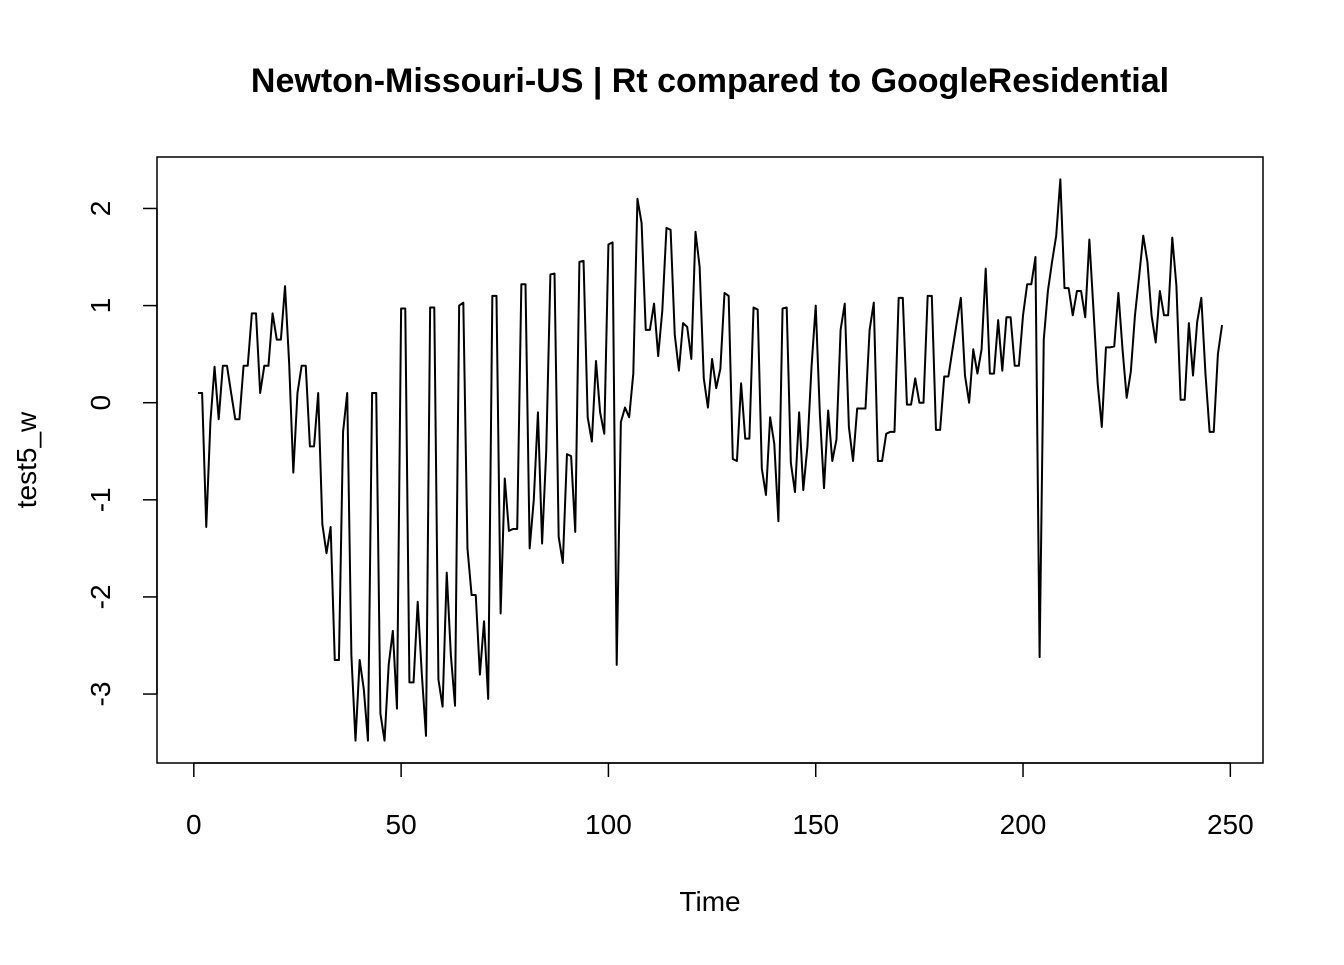 This screenshot has height=965, width=1344. I want to click on y-tick-label: -2, so click(100, 596).